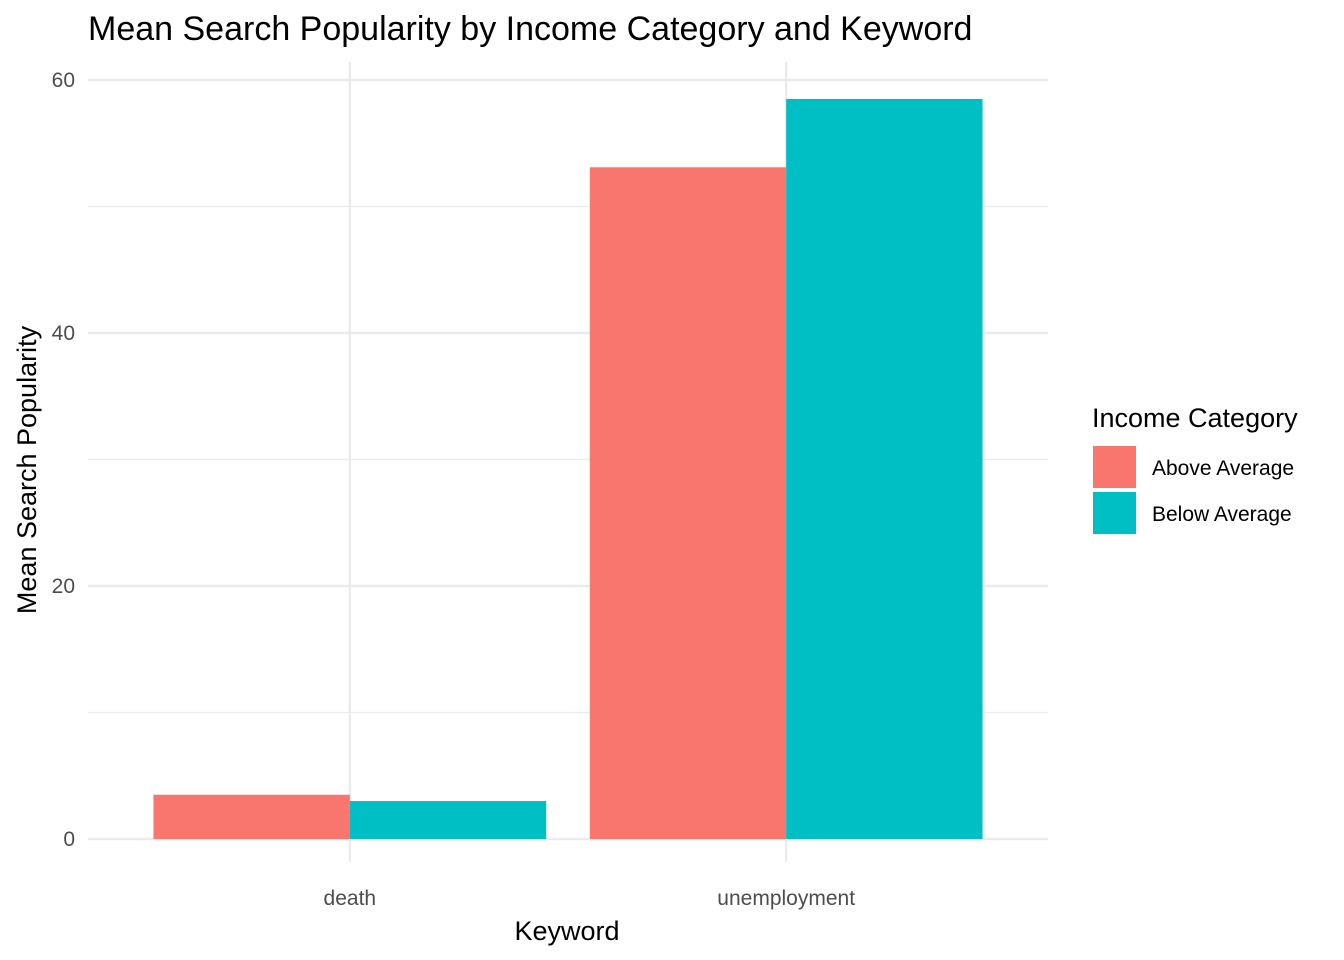 The image size is (1344, 960). Describe the element at coordinates (69, 839) in the screenshot. I see `y-tick-label: 0` at that location.